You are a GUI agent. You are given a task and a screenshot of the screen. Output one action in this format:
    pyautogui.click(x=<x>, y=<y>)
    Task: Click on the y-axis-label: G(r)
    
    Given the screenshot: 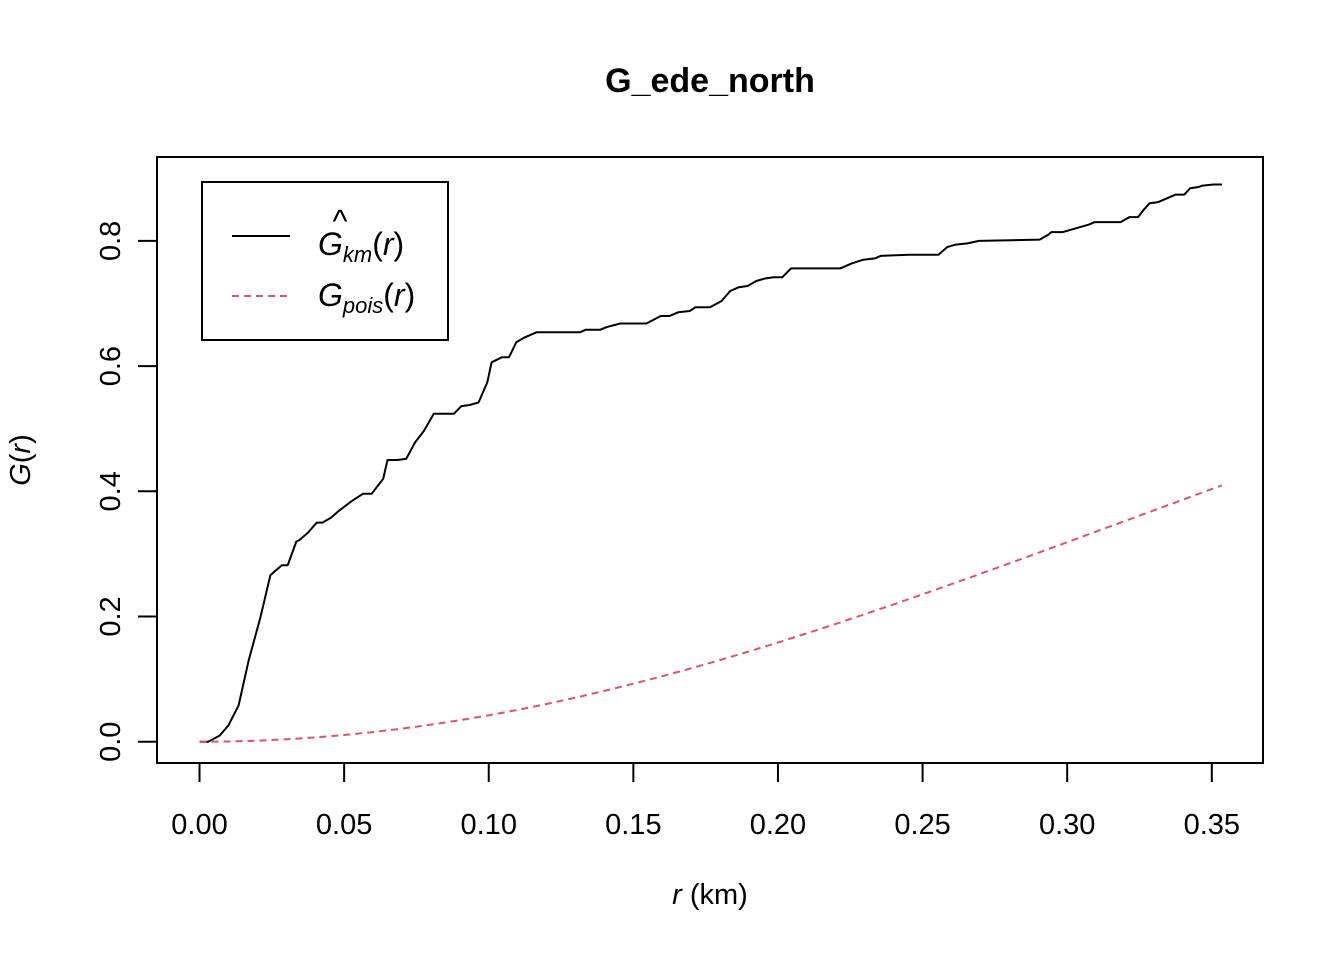 What is the action you would take?
    pyautogui.click(x=21, y=460)
    